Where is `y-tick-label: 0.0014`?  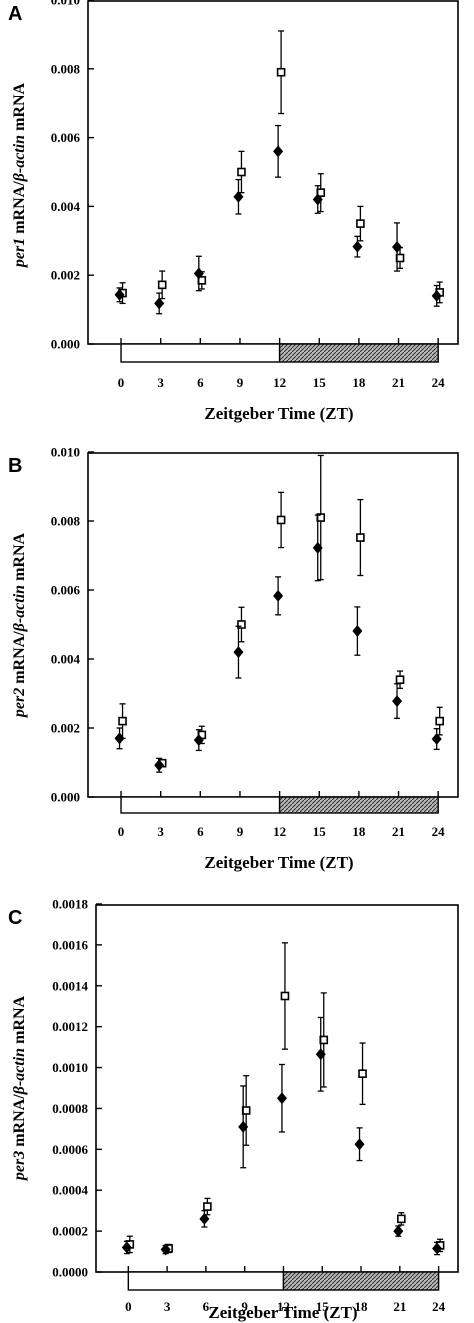
y-tick-label: 0.0014 is located at coordinates (70, 985).